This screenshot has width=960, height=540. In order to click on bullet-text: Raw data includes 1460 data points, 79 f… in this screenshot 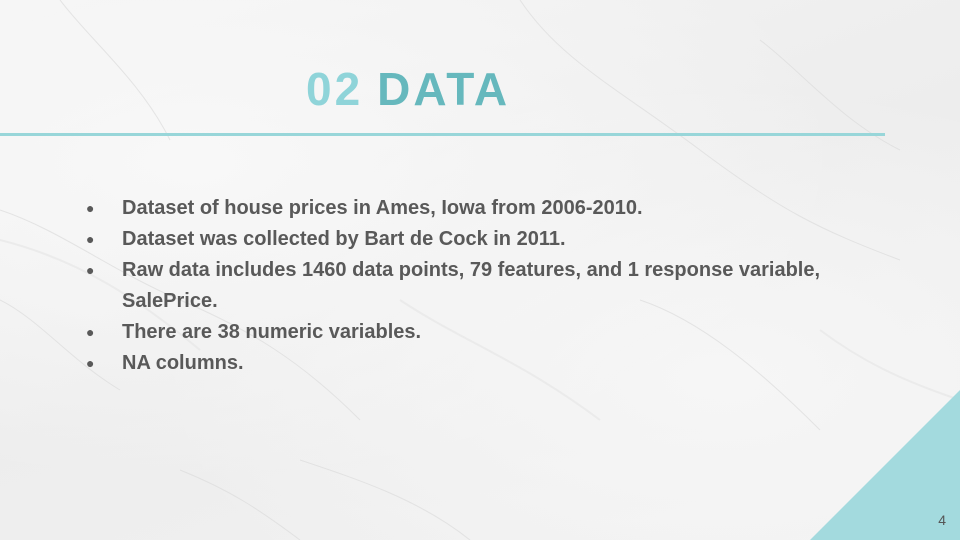, I will do `click(471, 285)`.